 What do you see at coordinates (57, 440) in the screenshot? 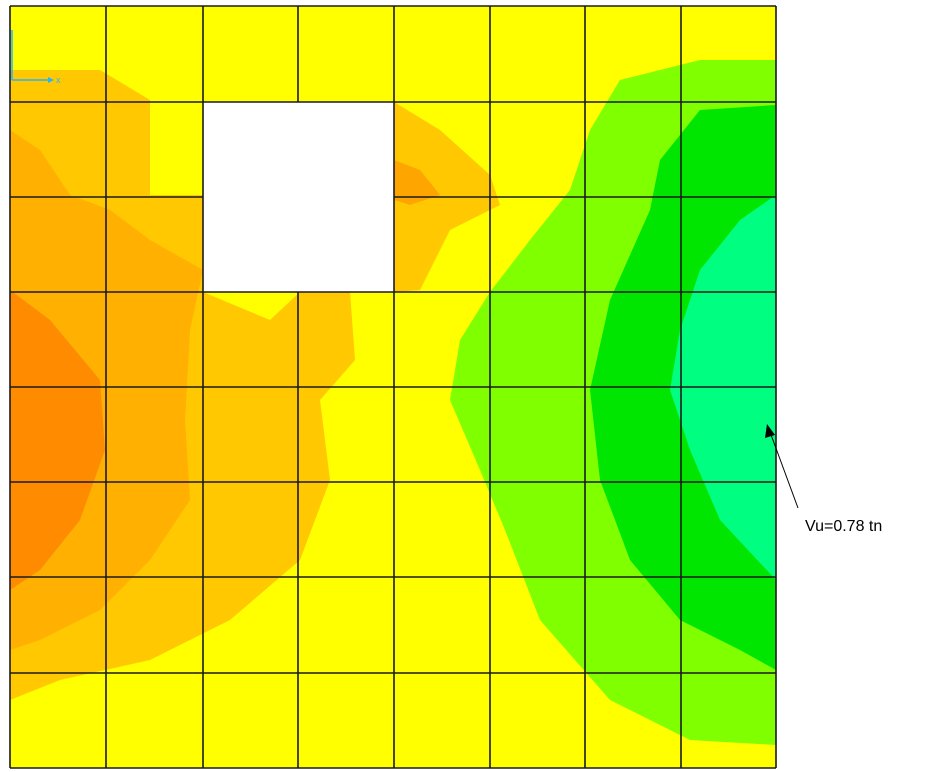
I see `contour-dark-orange` at bounding box center [57, 440].